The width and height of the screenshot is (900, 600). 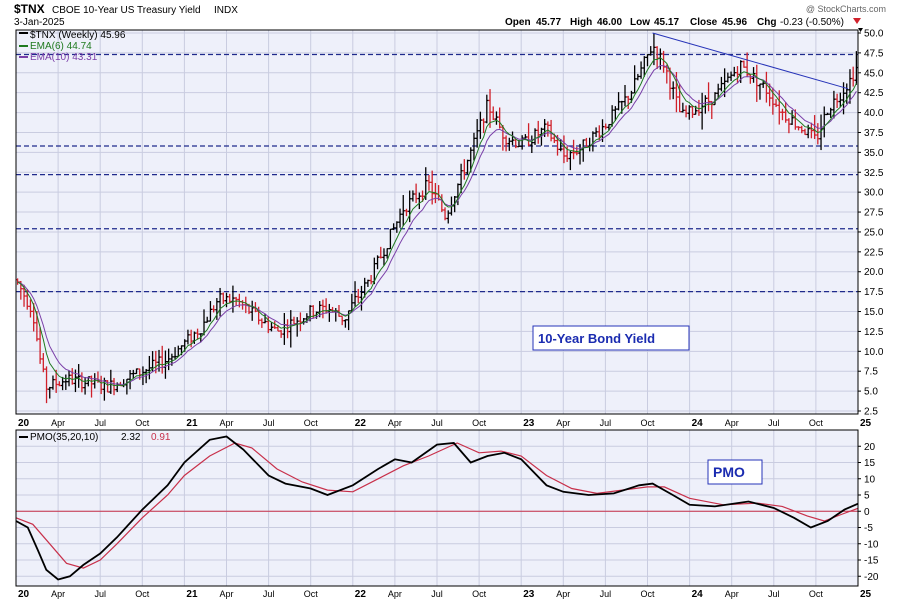 I want to click on x-tick-label: 21, so click(x=192, y=594).